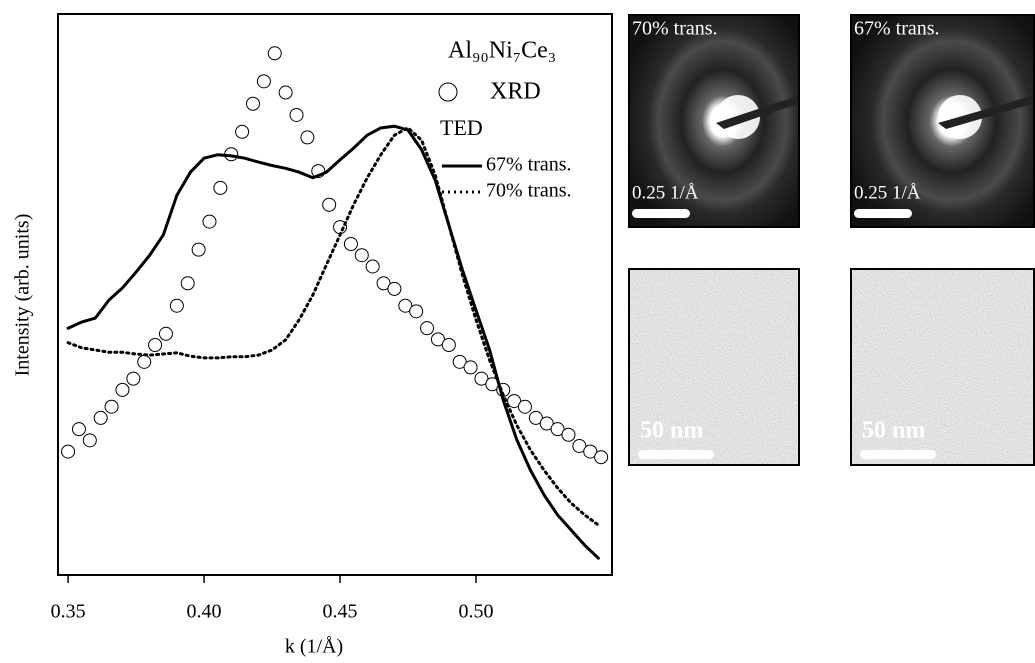 The image size is (1035, 663). I want to click on image-panel: 67% trans. 0.25 1/Å, so click(942, 121).